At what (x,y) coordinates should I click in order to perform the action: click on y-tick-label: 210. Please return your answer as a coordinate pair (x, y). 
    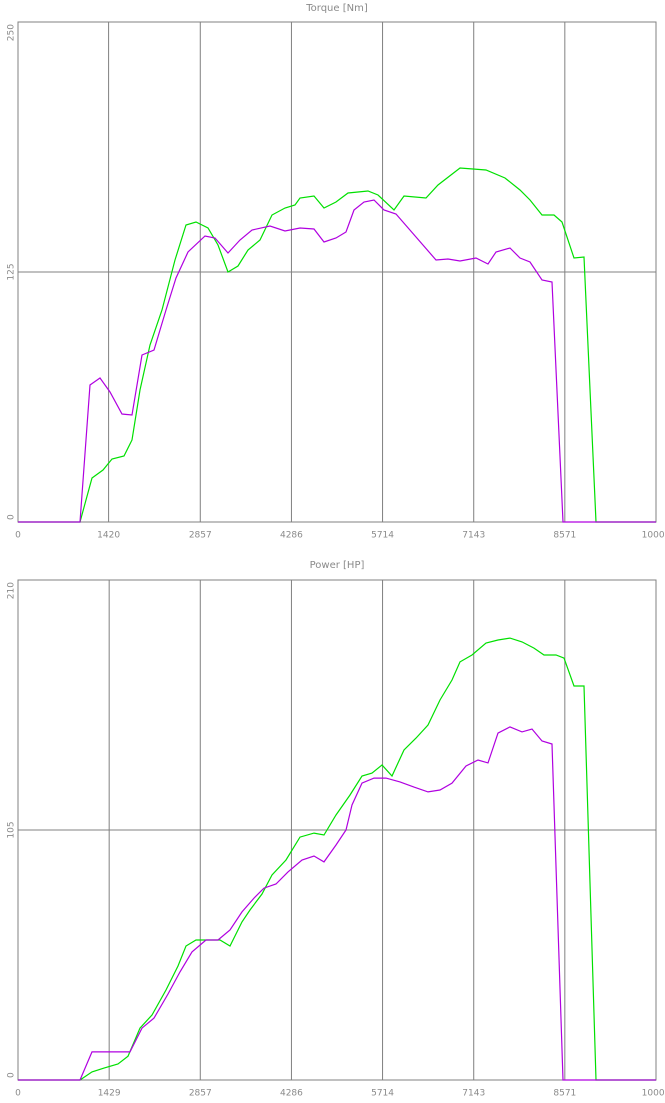
    Looking at the image, I should click on (12, 590).